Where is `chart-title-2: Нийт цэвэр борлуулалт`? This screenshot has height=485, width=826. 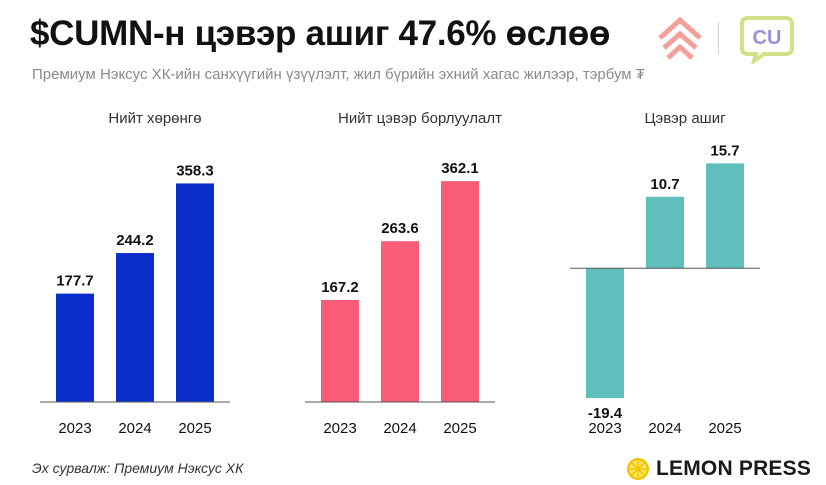 chart-title-2: Нийт цэвэр борлуулалт is located at coordinates (420, 118).